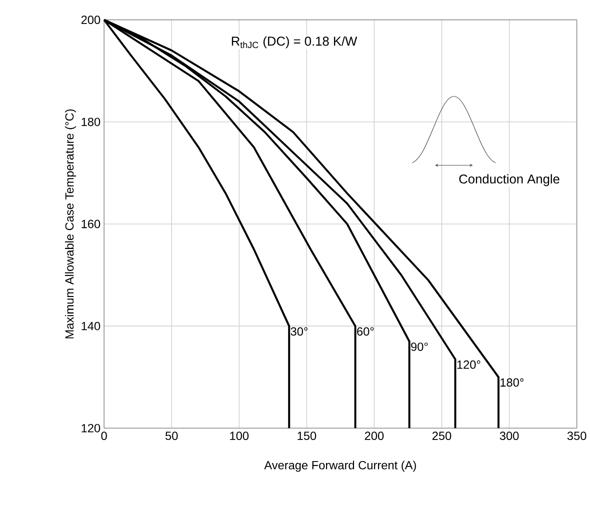  Describe the element at coordinates (442, 435) in the screenshot. I see `x-tick-label: 250` at that location.